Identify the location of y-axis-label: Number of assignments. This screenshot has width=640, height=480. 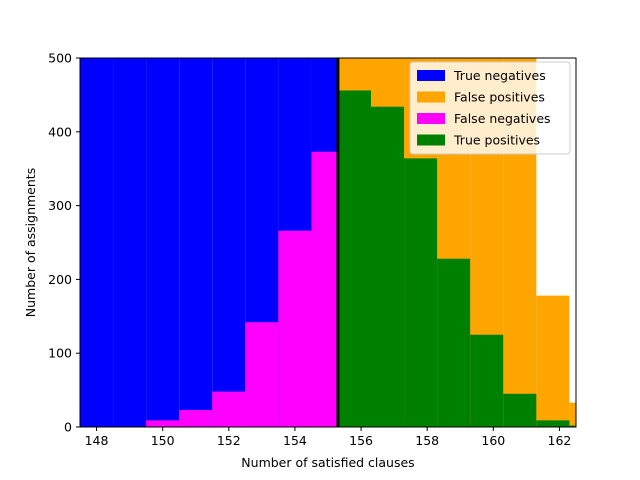
(30, 242).